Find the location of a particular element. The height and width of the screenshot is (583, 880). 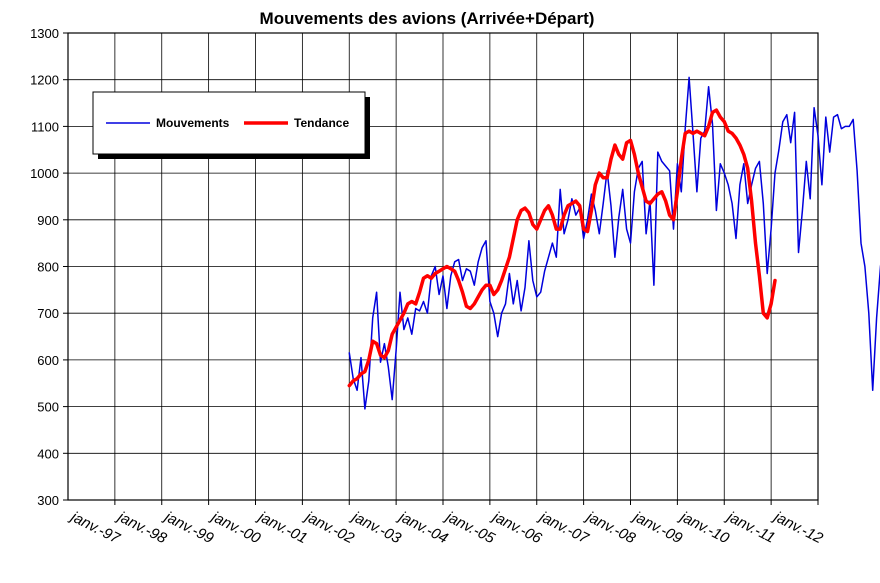

y-tick-label: 1300 is located at coordinates (44, 33).